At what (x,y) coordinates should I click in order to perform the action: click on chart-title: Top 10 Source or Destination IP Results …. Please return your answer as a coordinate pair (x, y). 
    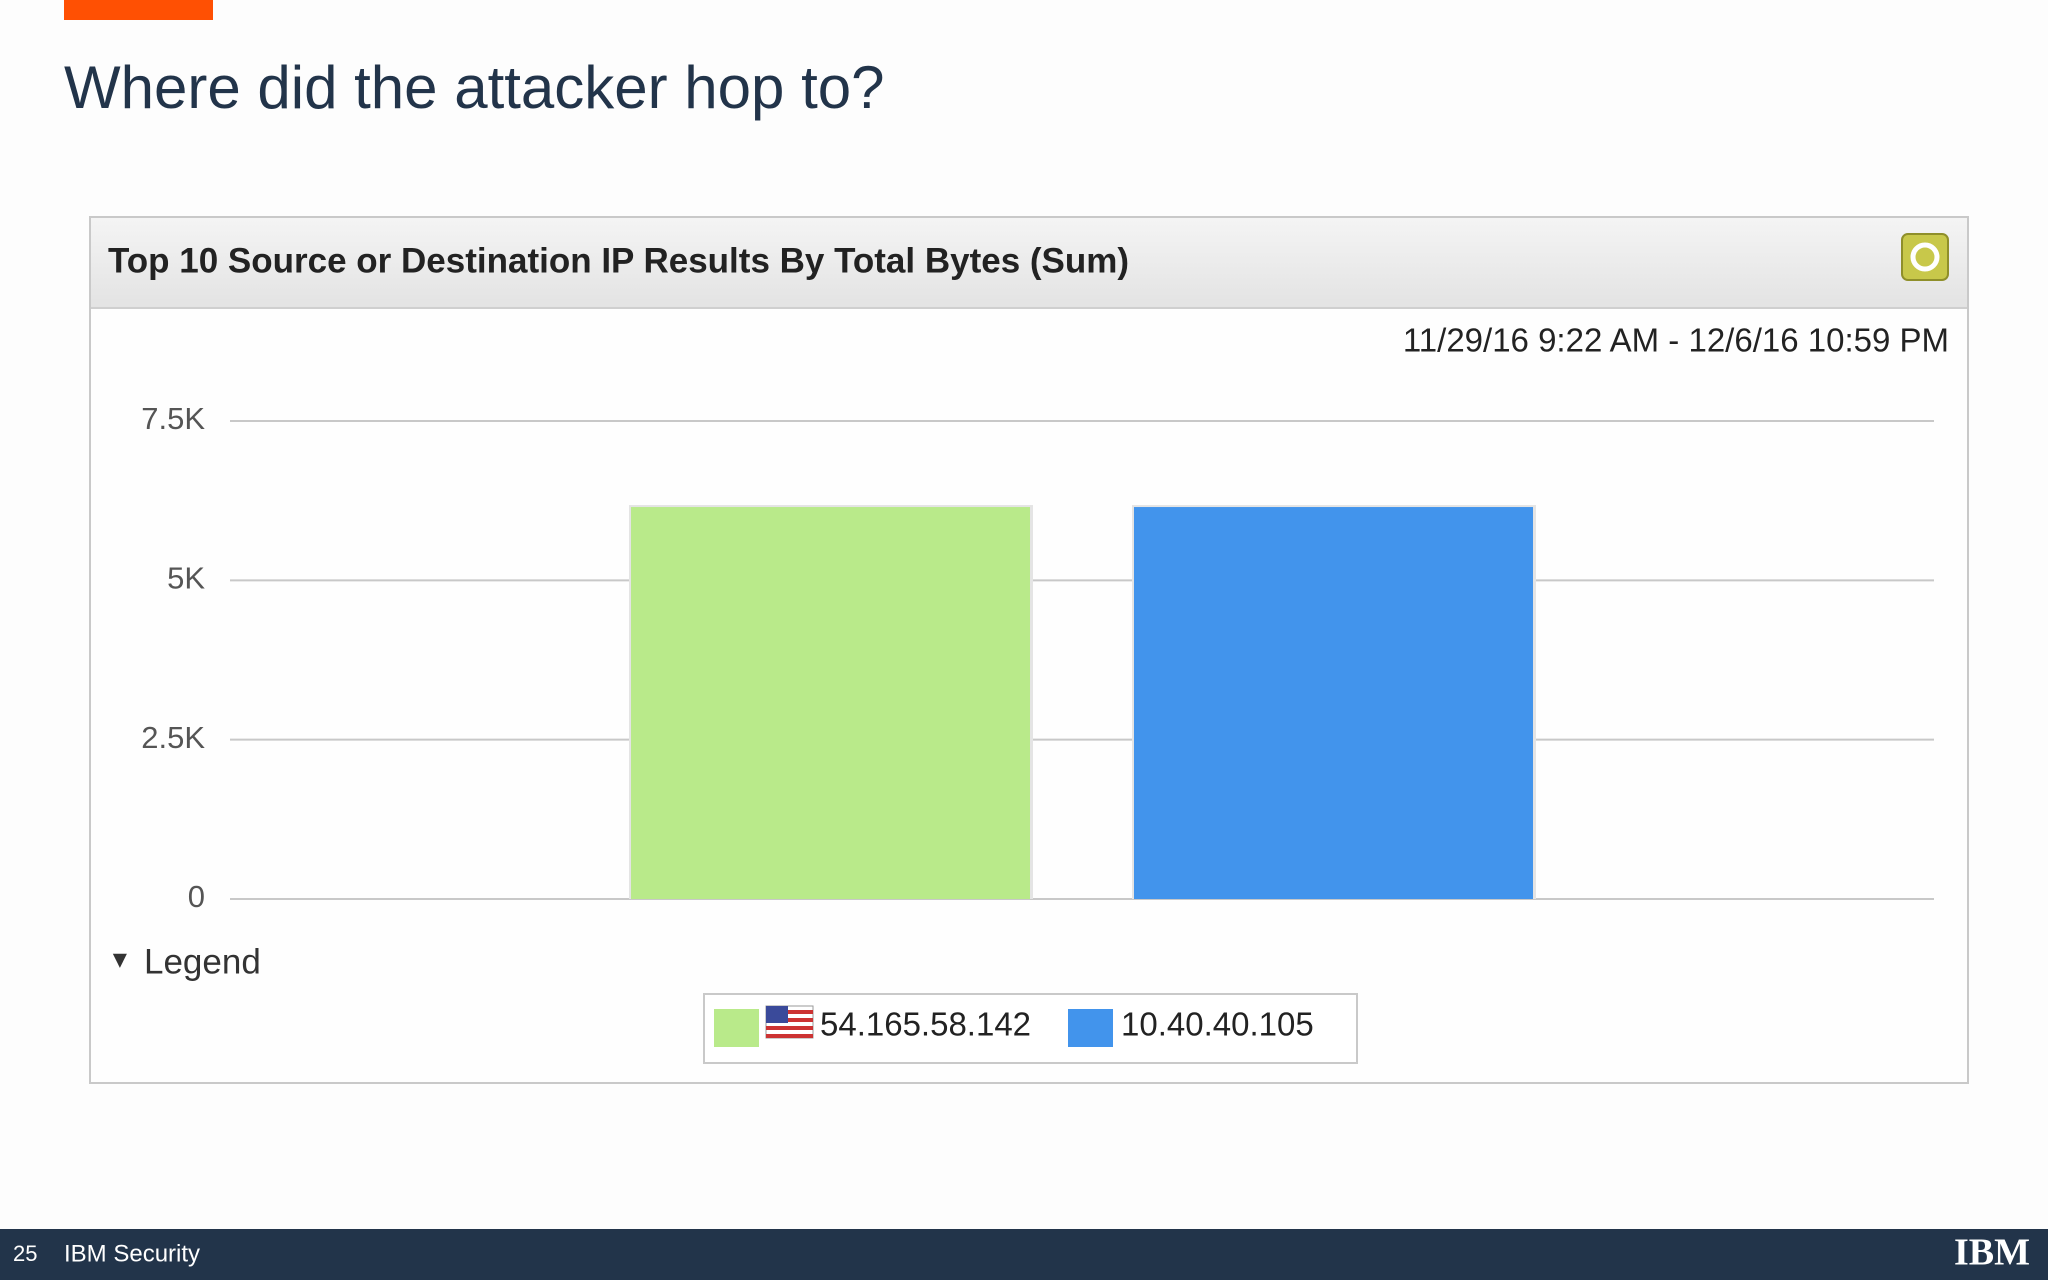
    Looking at the image, I should click on (618, 260).